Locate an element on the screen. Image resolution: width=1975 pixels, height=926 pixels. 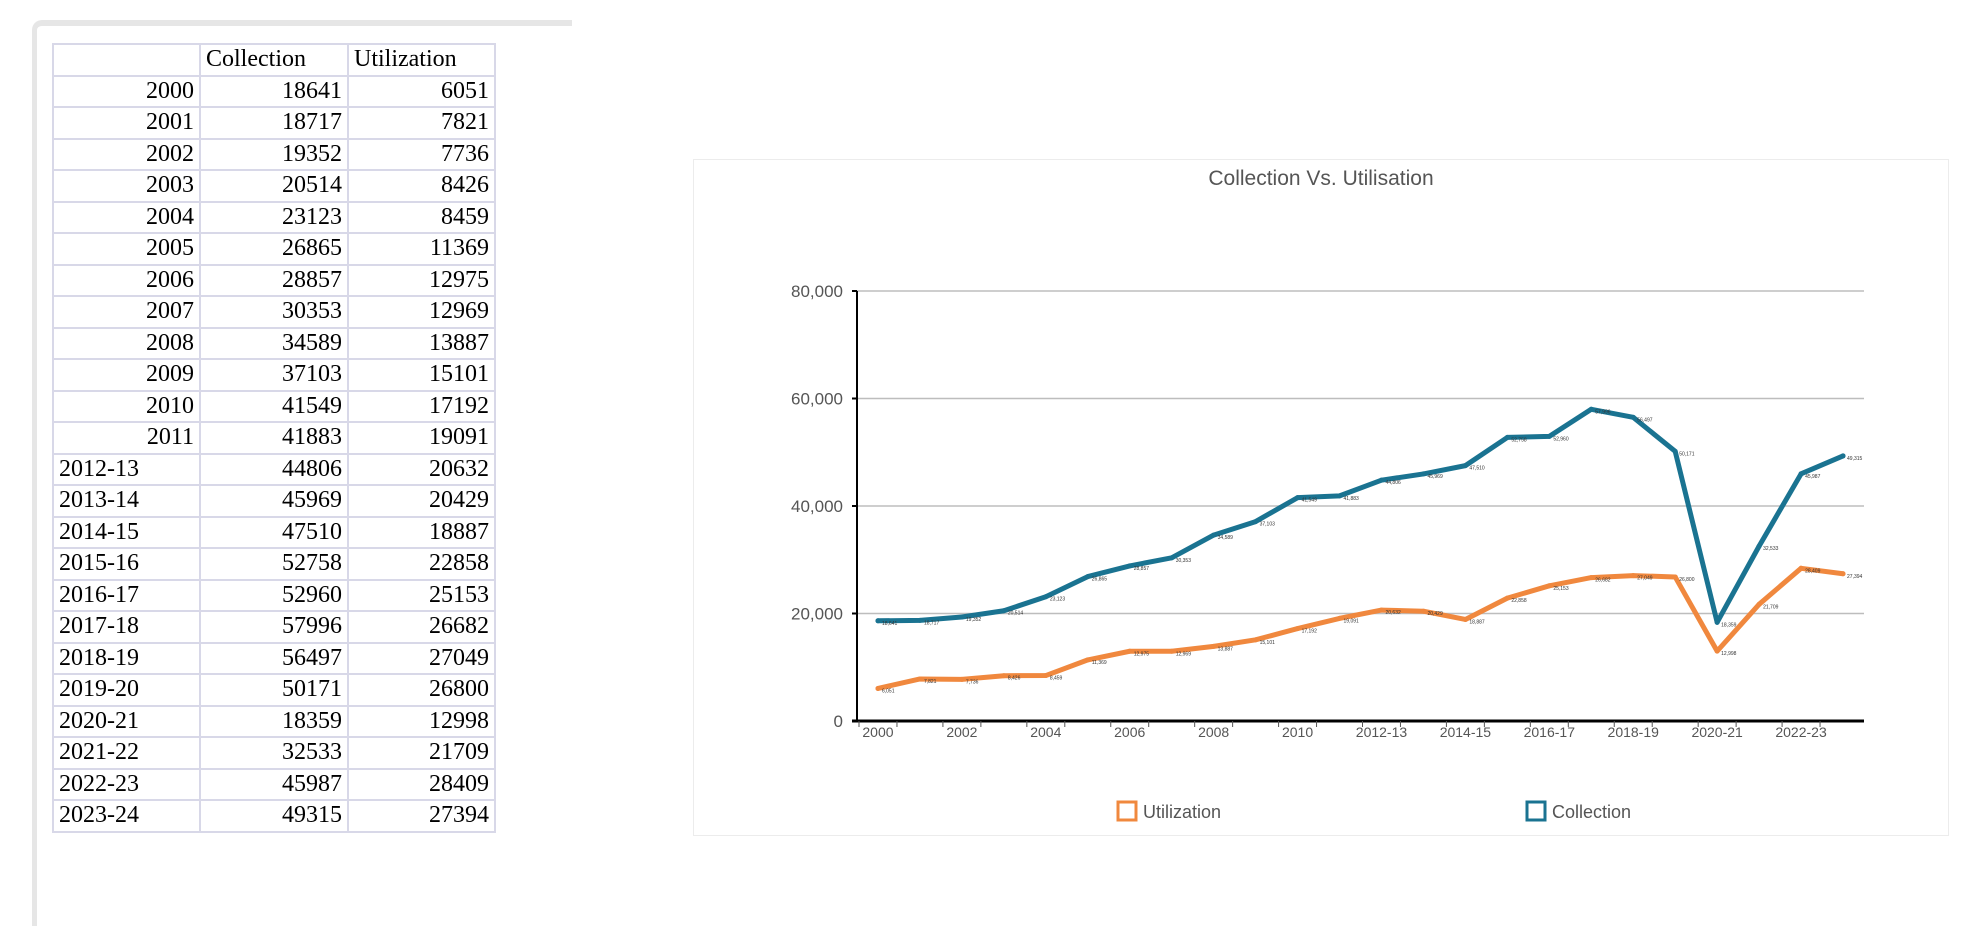
collection-cell: 30353 is located at coordinates (274, 312).